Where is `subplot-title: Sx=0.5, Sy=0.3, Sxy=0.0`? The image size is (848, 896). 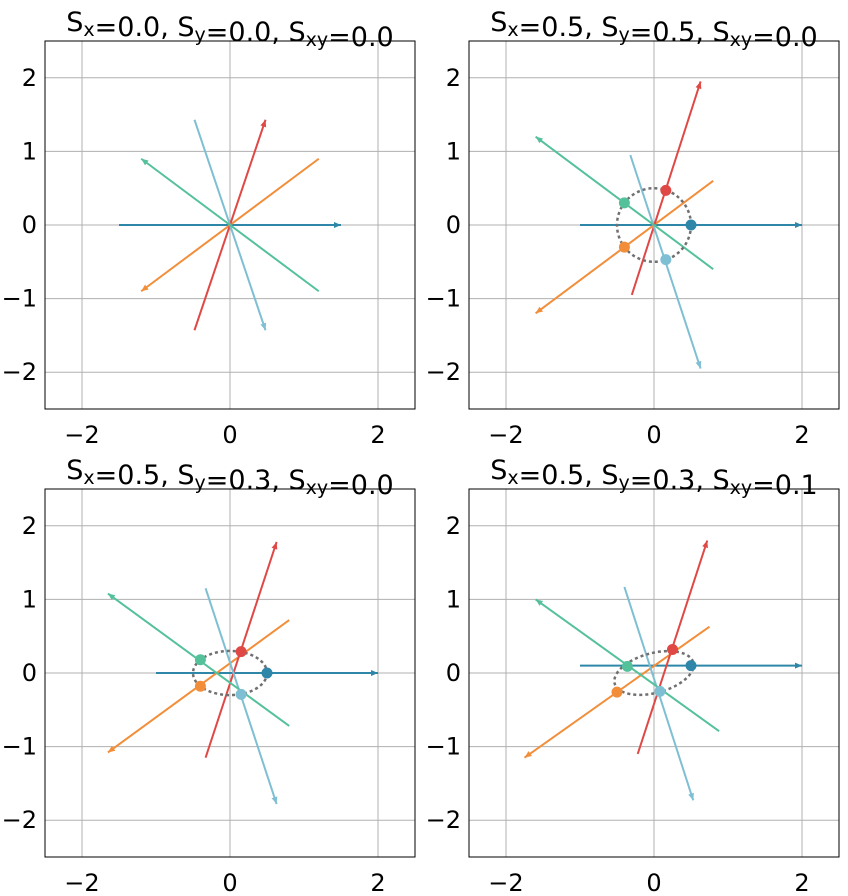 subplot-title: Sx=0.5, Sy=0.3, Sxy=0.0 is located at coordinates (229, 478).